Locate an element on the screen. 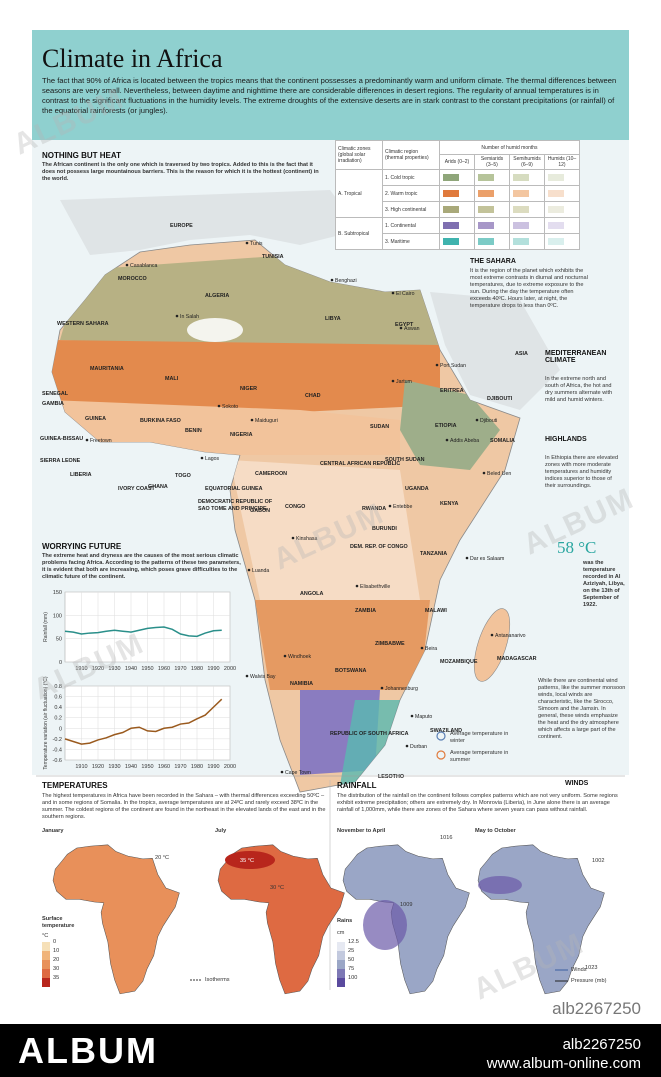 The width and height of the screenshot is (661, 1077). y-axis-label: Rainfall (mm) is located at coordinates (46, 627).